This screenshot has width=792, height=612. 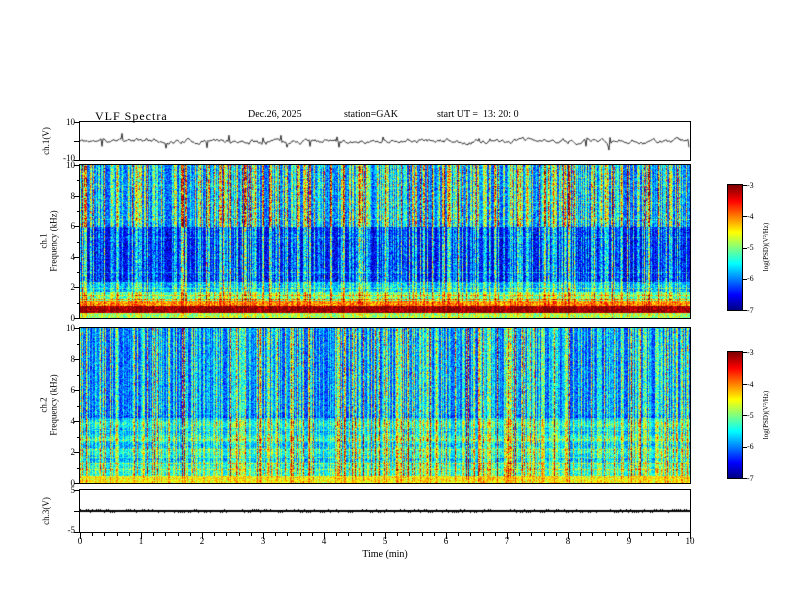 What do you see at coordinates (750, 185) in the screenshot?
I see `colorbar-tick-label: -3` at bounding box center [750, 185].